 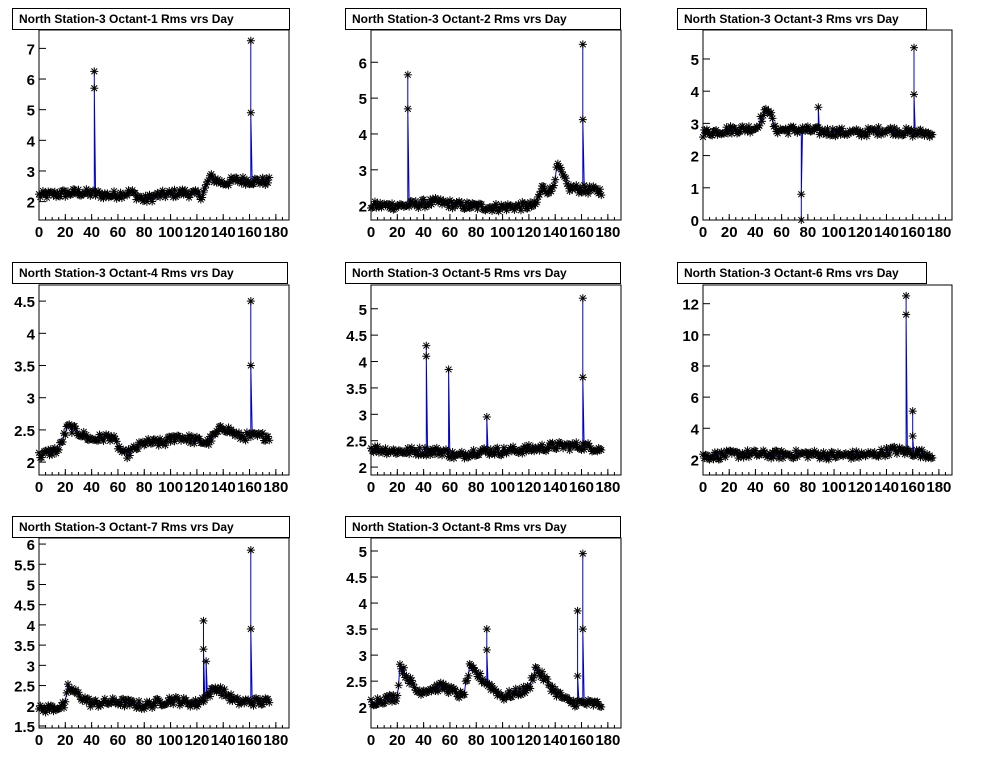 What do you see at coordinates (24, 606) in the screenshot?
I see `y-tick-label: 4.5` at bounding box center [24, 606].